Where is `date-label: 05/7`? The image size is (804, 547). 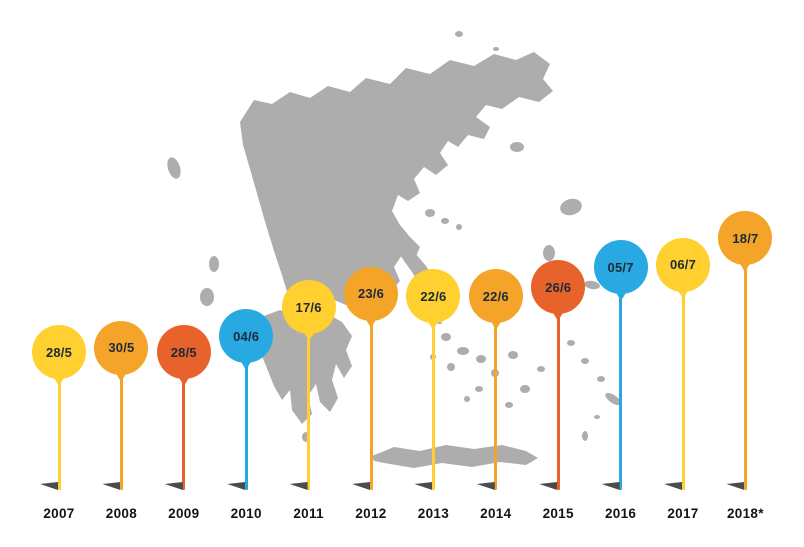
date-label: 05/7 is located at coordinates (620, 267).